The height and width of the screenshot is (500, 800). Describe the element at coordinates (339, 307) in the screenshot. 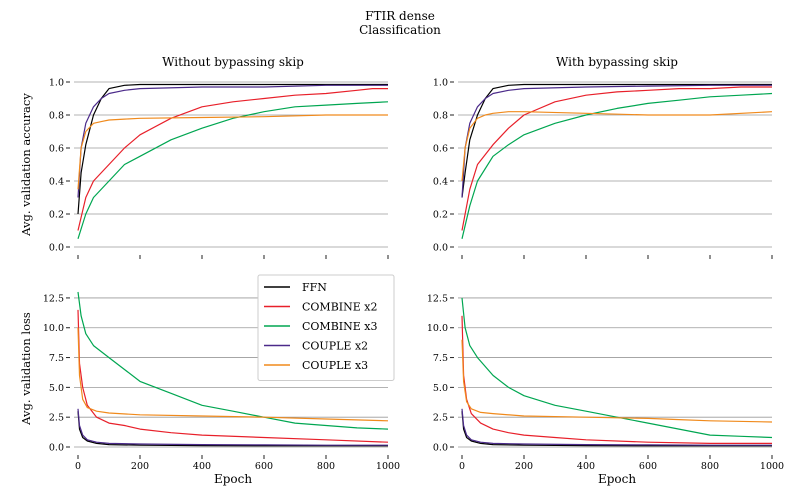

I see `legend-label: COMBINE x2` at that location.